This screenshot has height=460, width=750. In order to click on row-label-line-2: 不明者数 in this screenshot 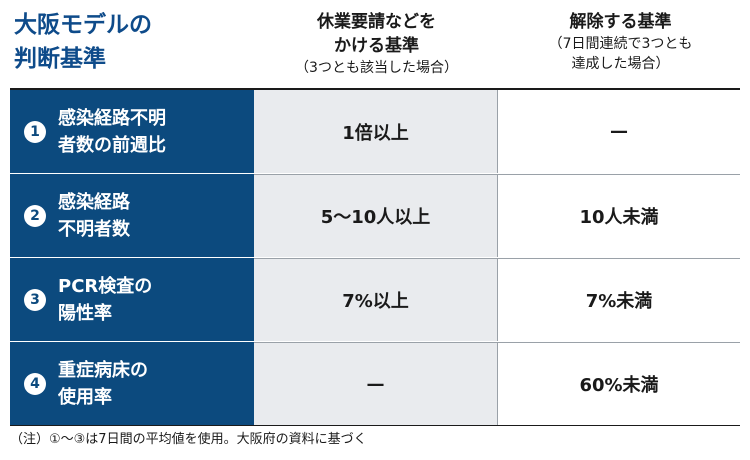, I will do `click(94, 229)`.